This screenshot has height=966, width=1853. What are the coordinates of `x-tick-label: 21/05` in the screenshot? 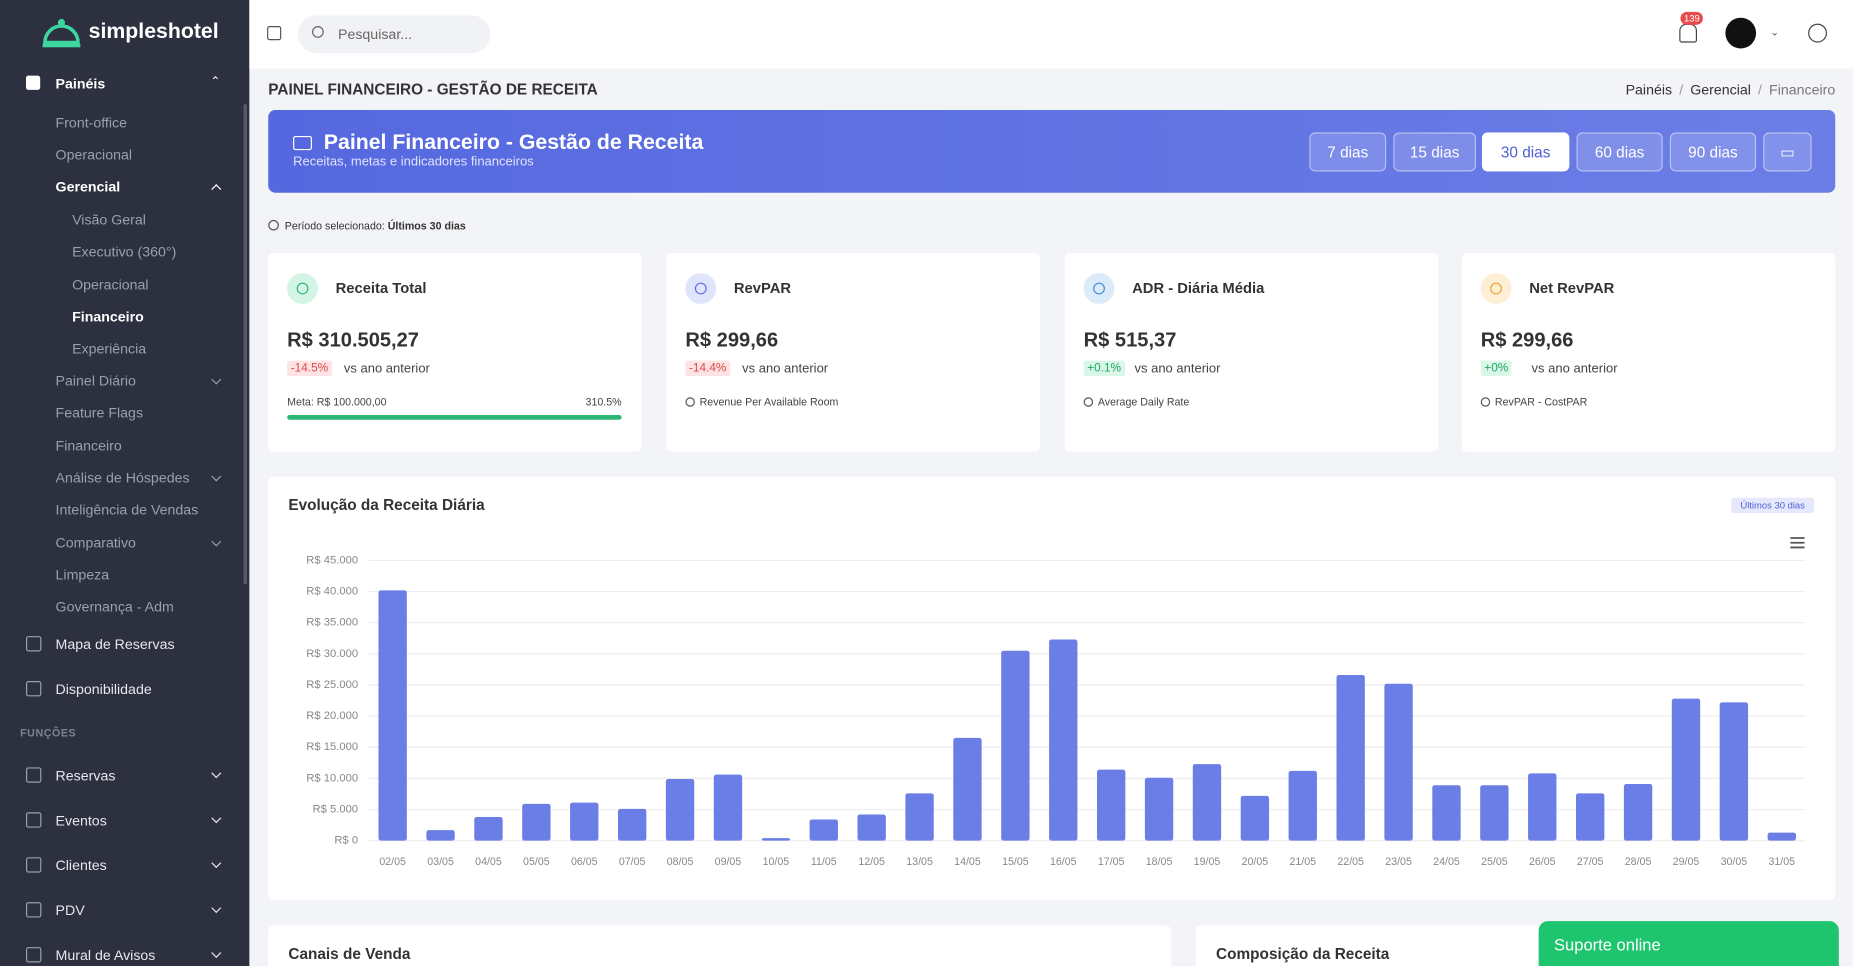 It's located at (1302, 862).